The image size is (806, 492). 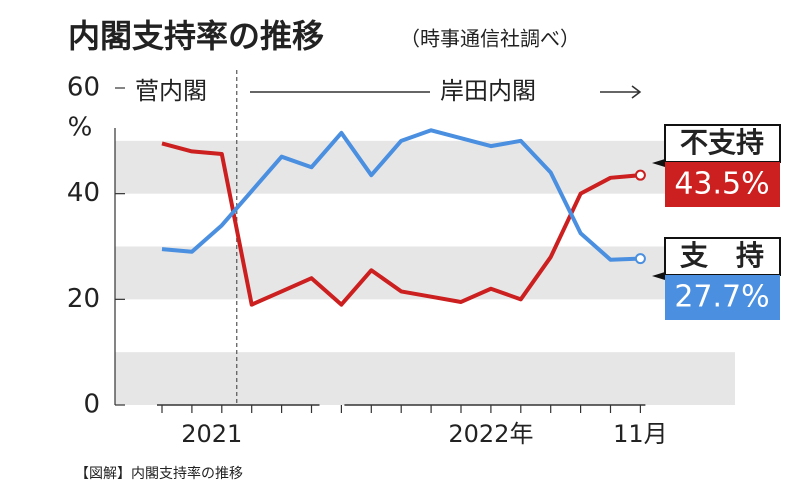 I want to click on y-unit: %, so click(x=80, y=128).